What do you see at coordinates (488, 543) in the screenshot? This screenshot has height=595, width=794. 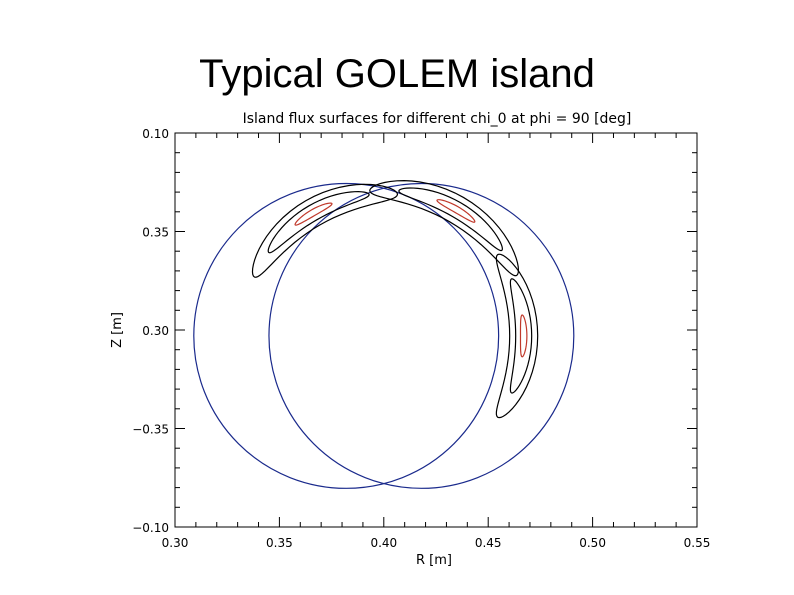 I see `x-tick-label: 0.45` at bounding box center [488, 543].